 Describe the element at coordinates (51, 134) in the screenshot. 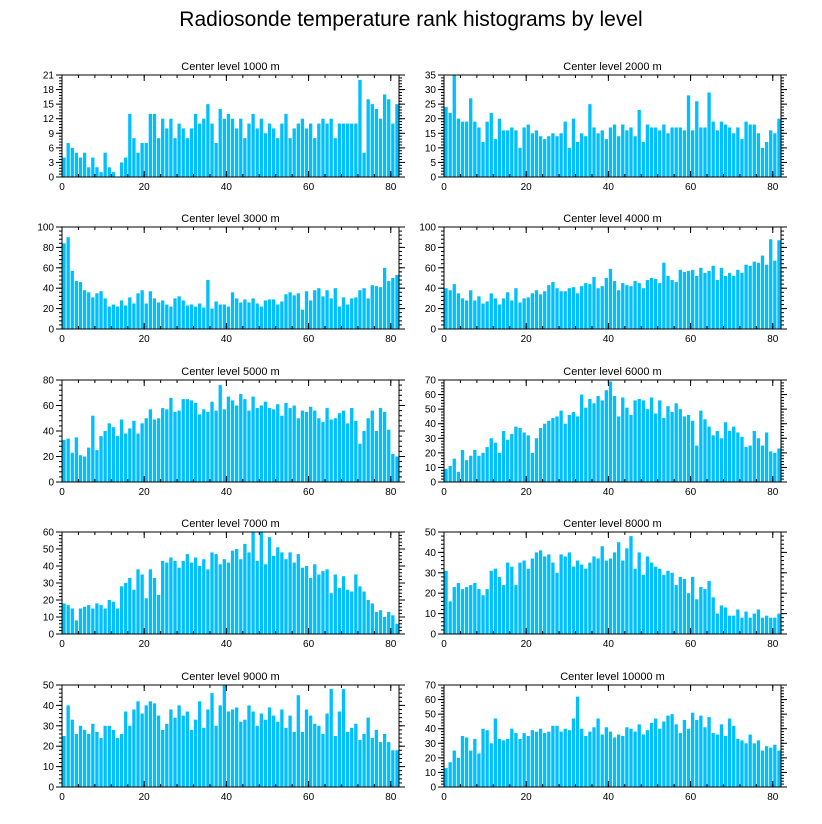

I see `y-tick-label: 9` at that location.